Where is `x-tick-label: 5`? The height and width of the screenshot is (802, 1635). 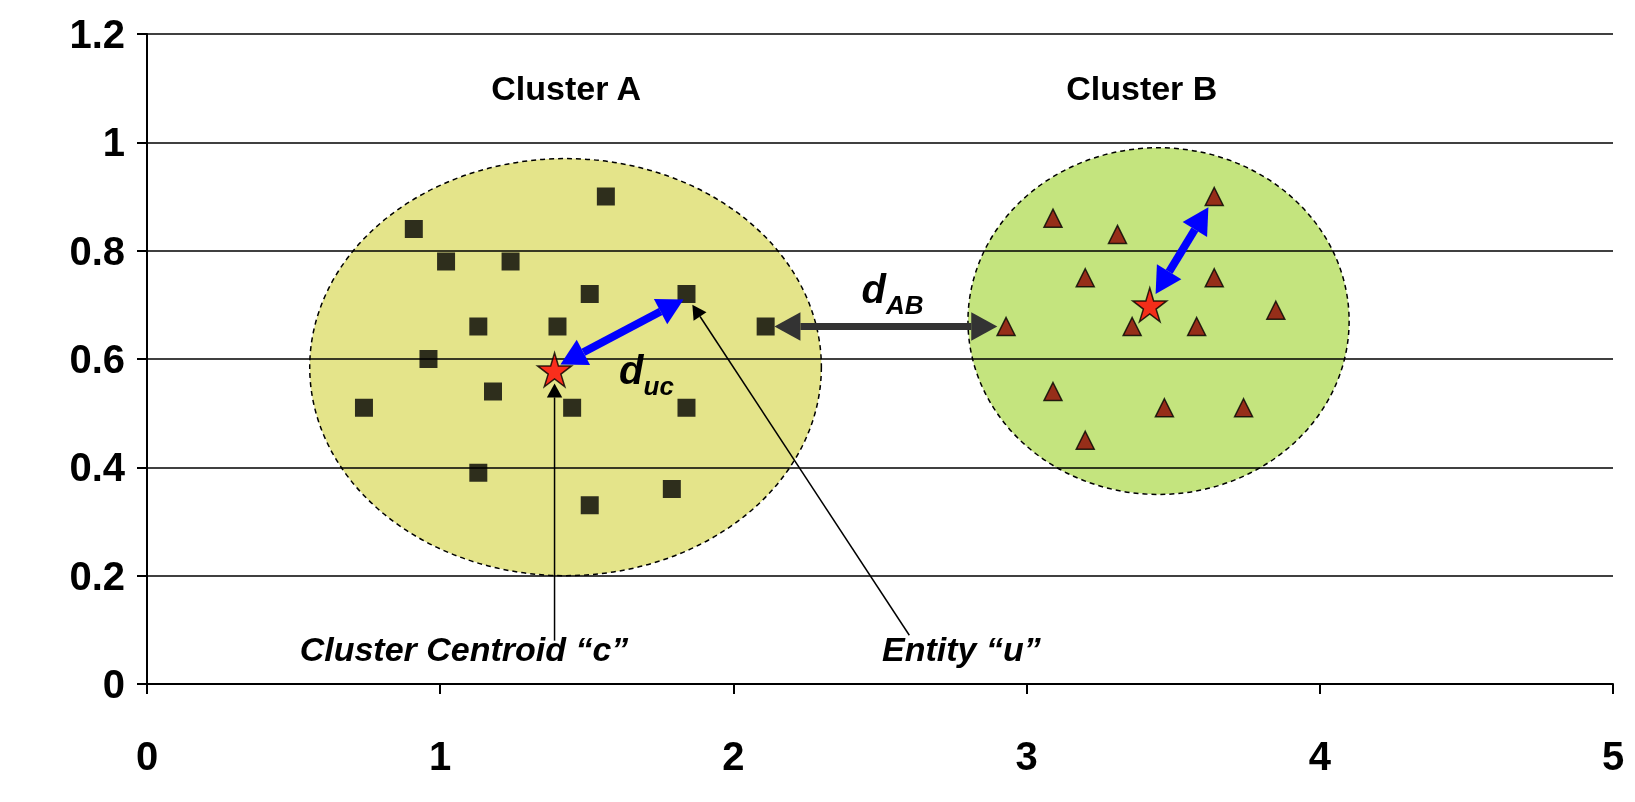 x-tick-label: 5 is located at coordinates (1613, 756).